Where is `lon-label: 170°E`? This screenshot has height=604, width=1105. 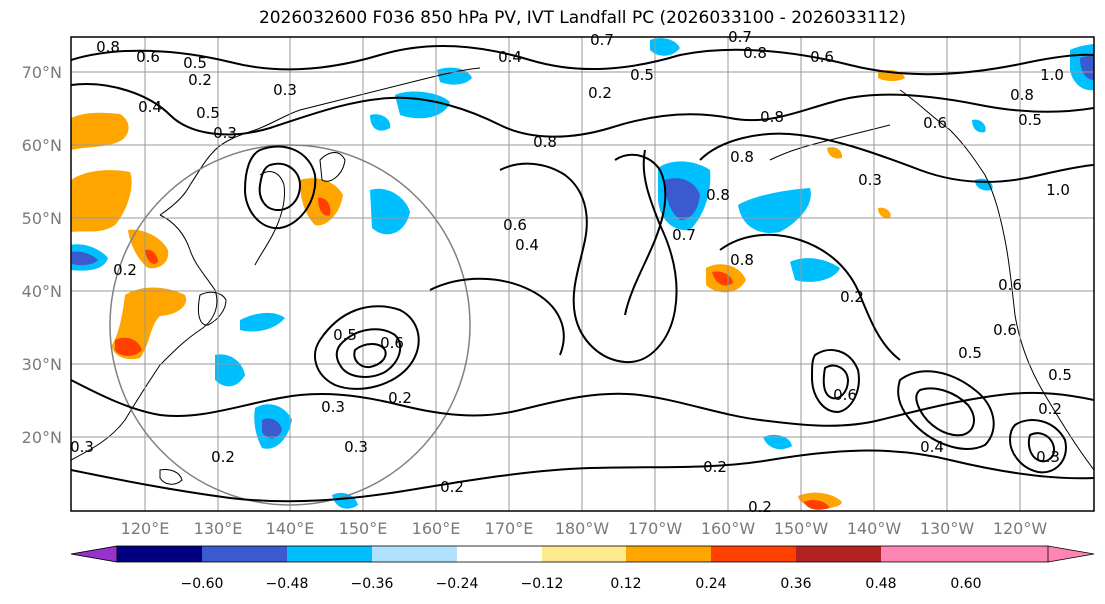 lon-label: 170°E is located at coordinates (509, 528).